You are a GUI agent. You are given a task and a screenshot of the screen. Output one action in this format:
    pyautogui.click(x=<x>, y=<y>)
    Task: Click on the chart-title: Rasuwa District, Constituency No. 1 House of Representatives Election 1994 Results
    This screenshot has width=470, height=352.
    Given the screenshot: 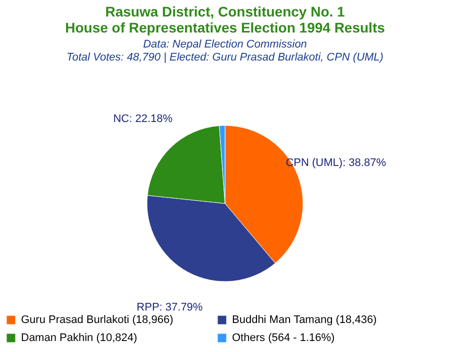 What is the action you would take?
    pyautogui.click(x=225, y=20)
    